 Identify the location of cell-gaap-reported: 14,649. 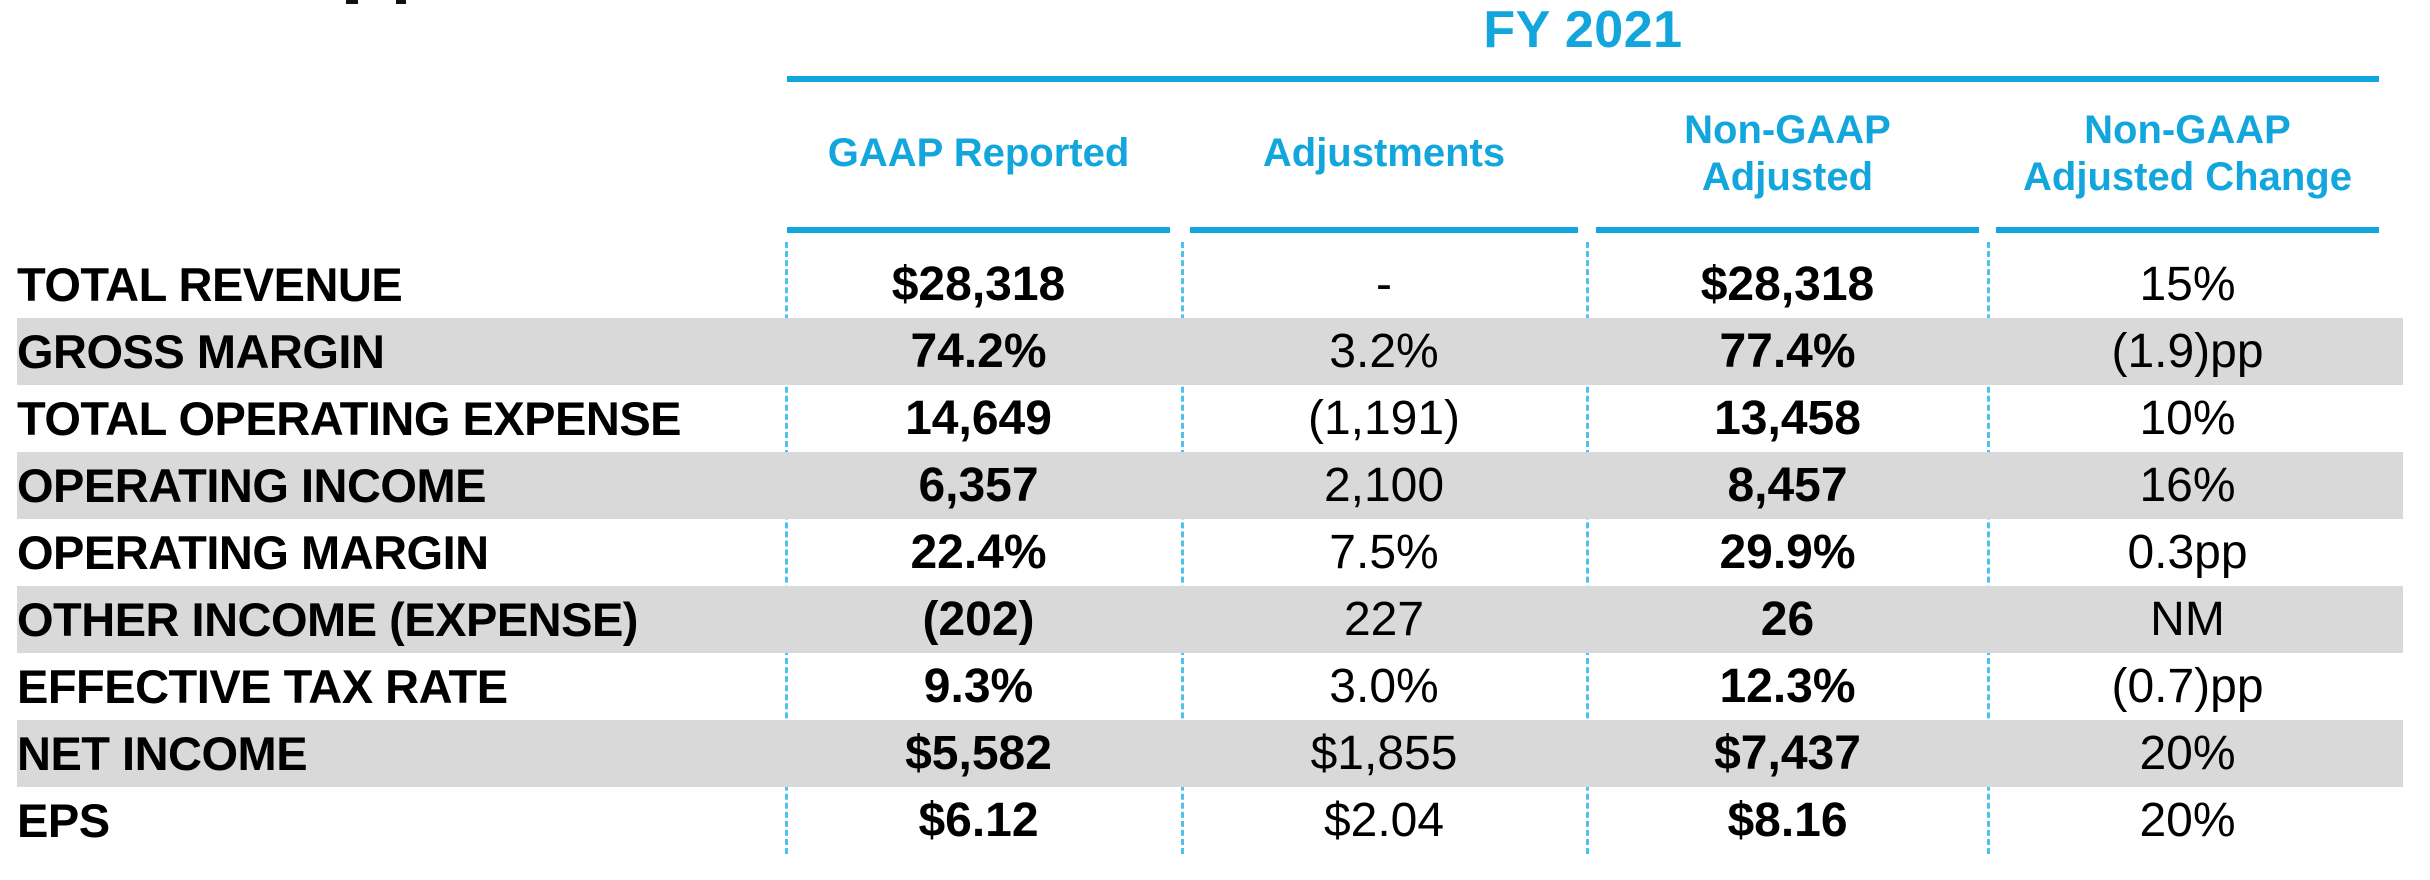
(978, 418).